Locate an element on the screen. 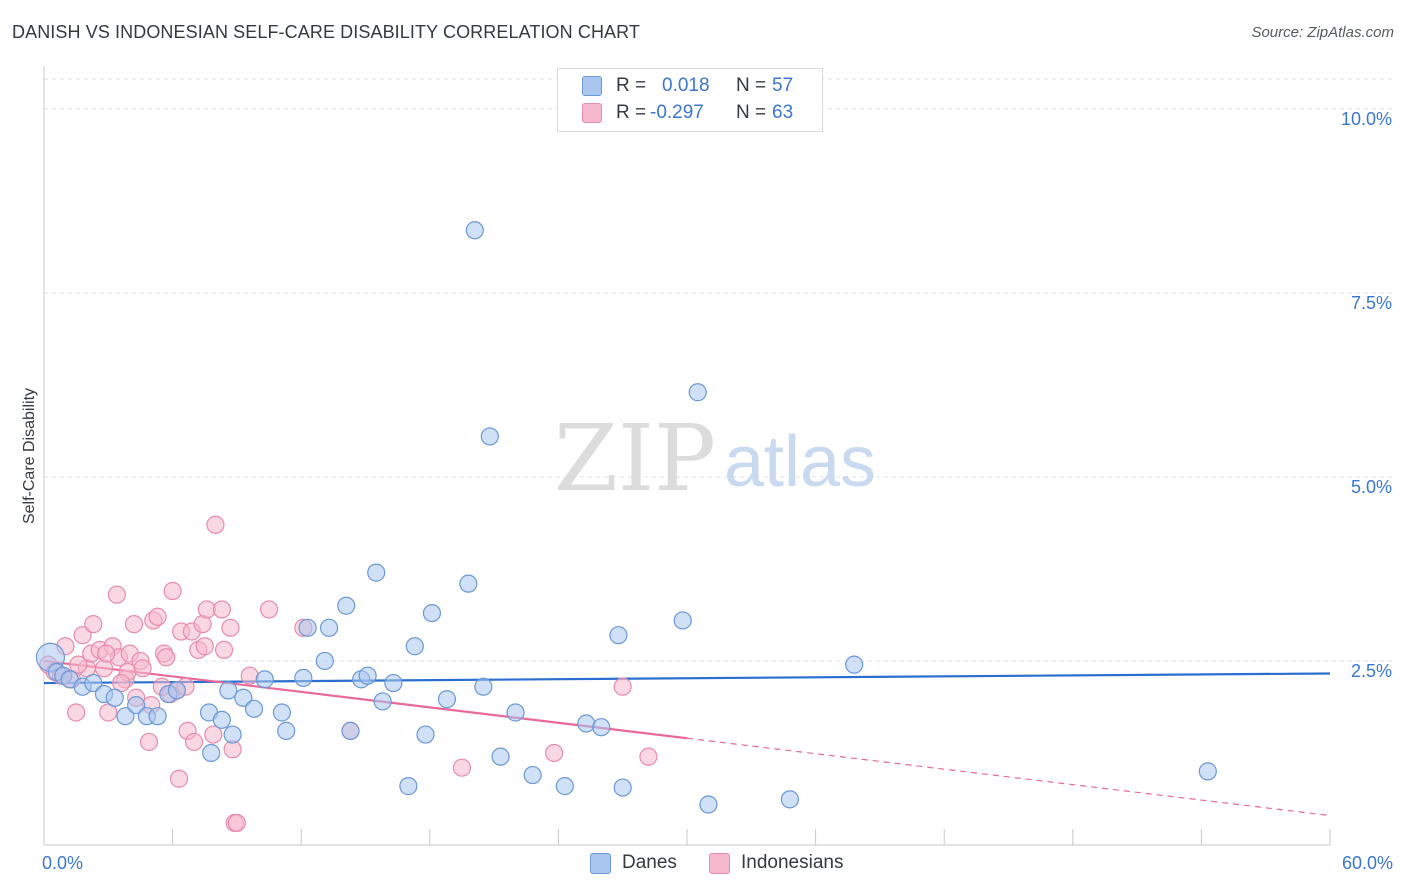 The height and width of the screenshot is (892, 1406). danes-legend-label: Danes is located at coordinates (649, 862).